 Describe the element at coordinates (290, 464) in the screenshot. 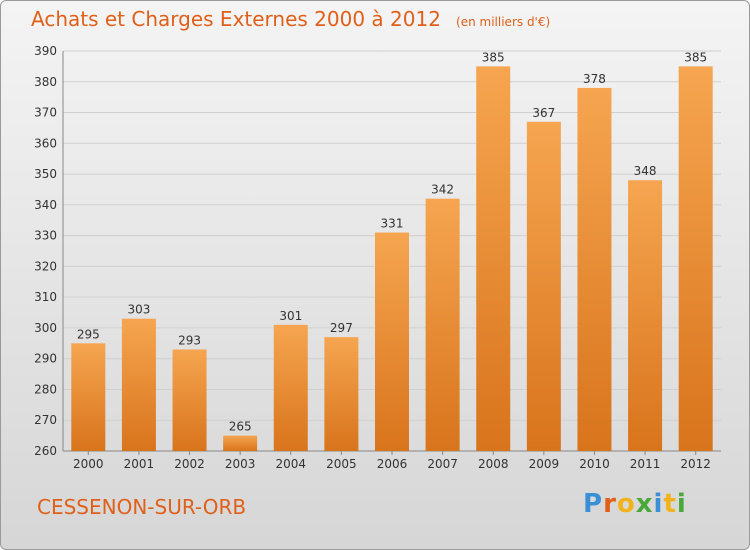

I see `x-tick-label: 2004` at that location.